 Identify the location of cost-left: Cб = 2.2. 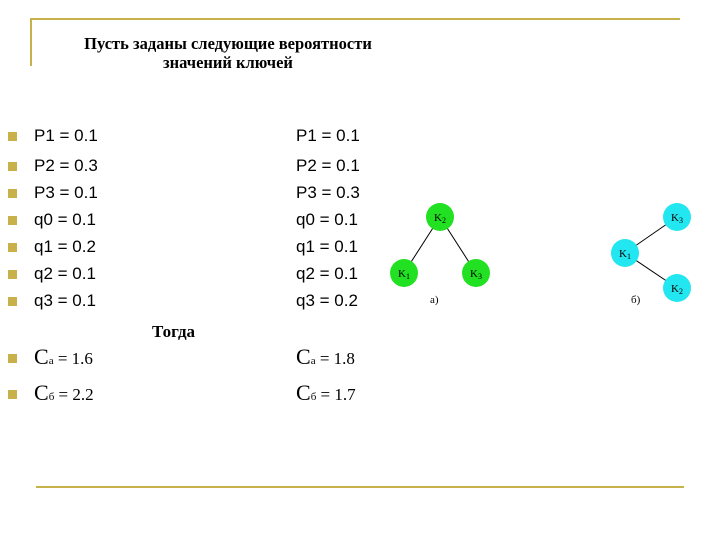
(64, 392).